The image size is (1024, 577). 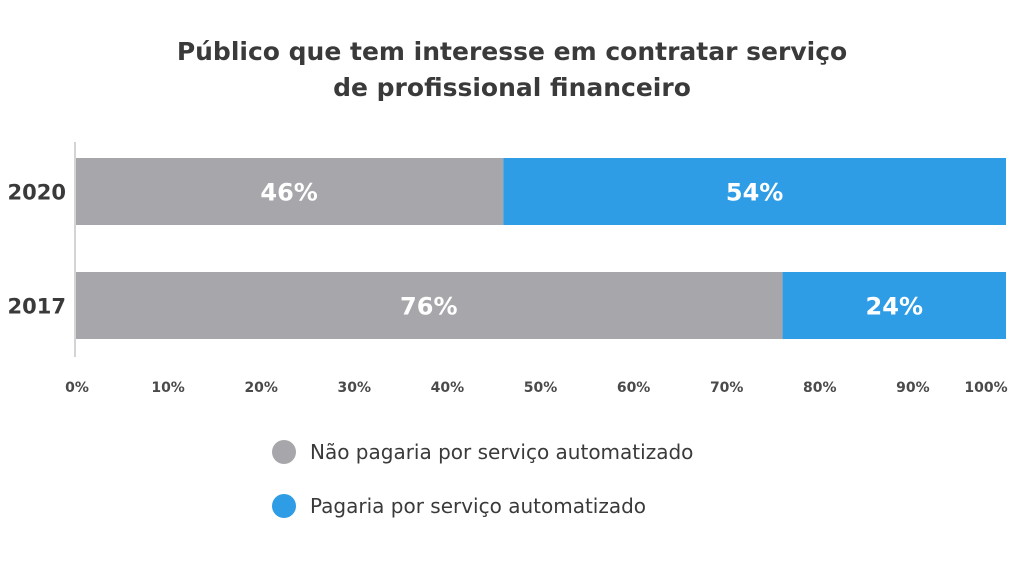 I want to click on data-label-2020-series-2: 54%, so click(x=754, y=193).